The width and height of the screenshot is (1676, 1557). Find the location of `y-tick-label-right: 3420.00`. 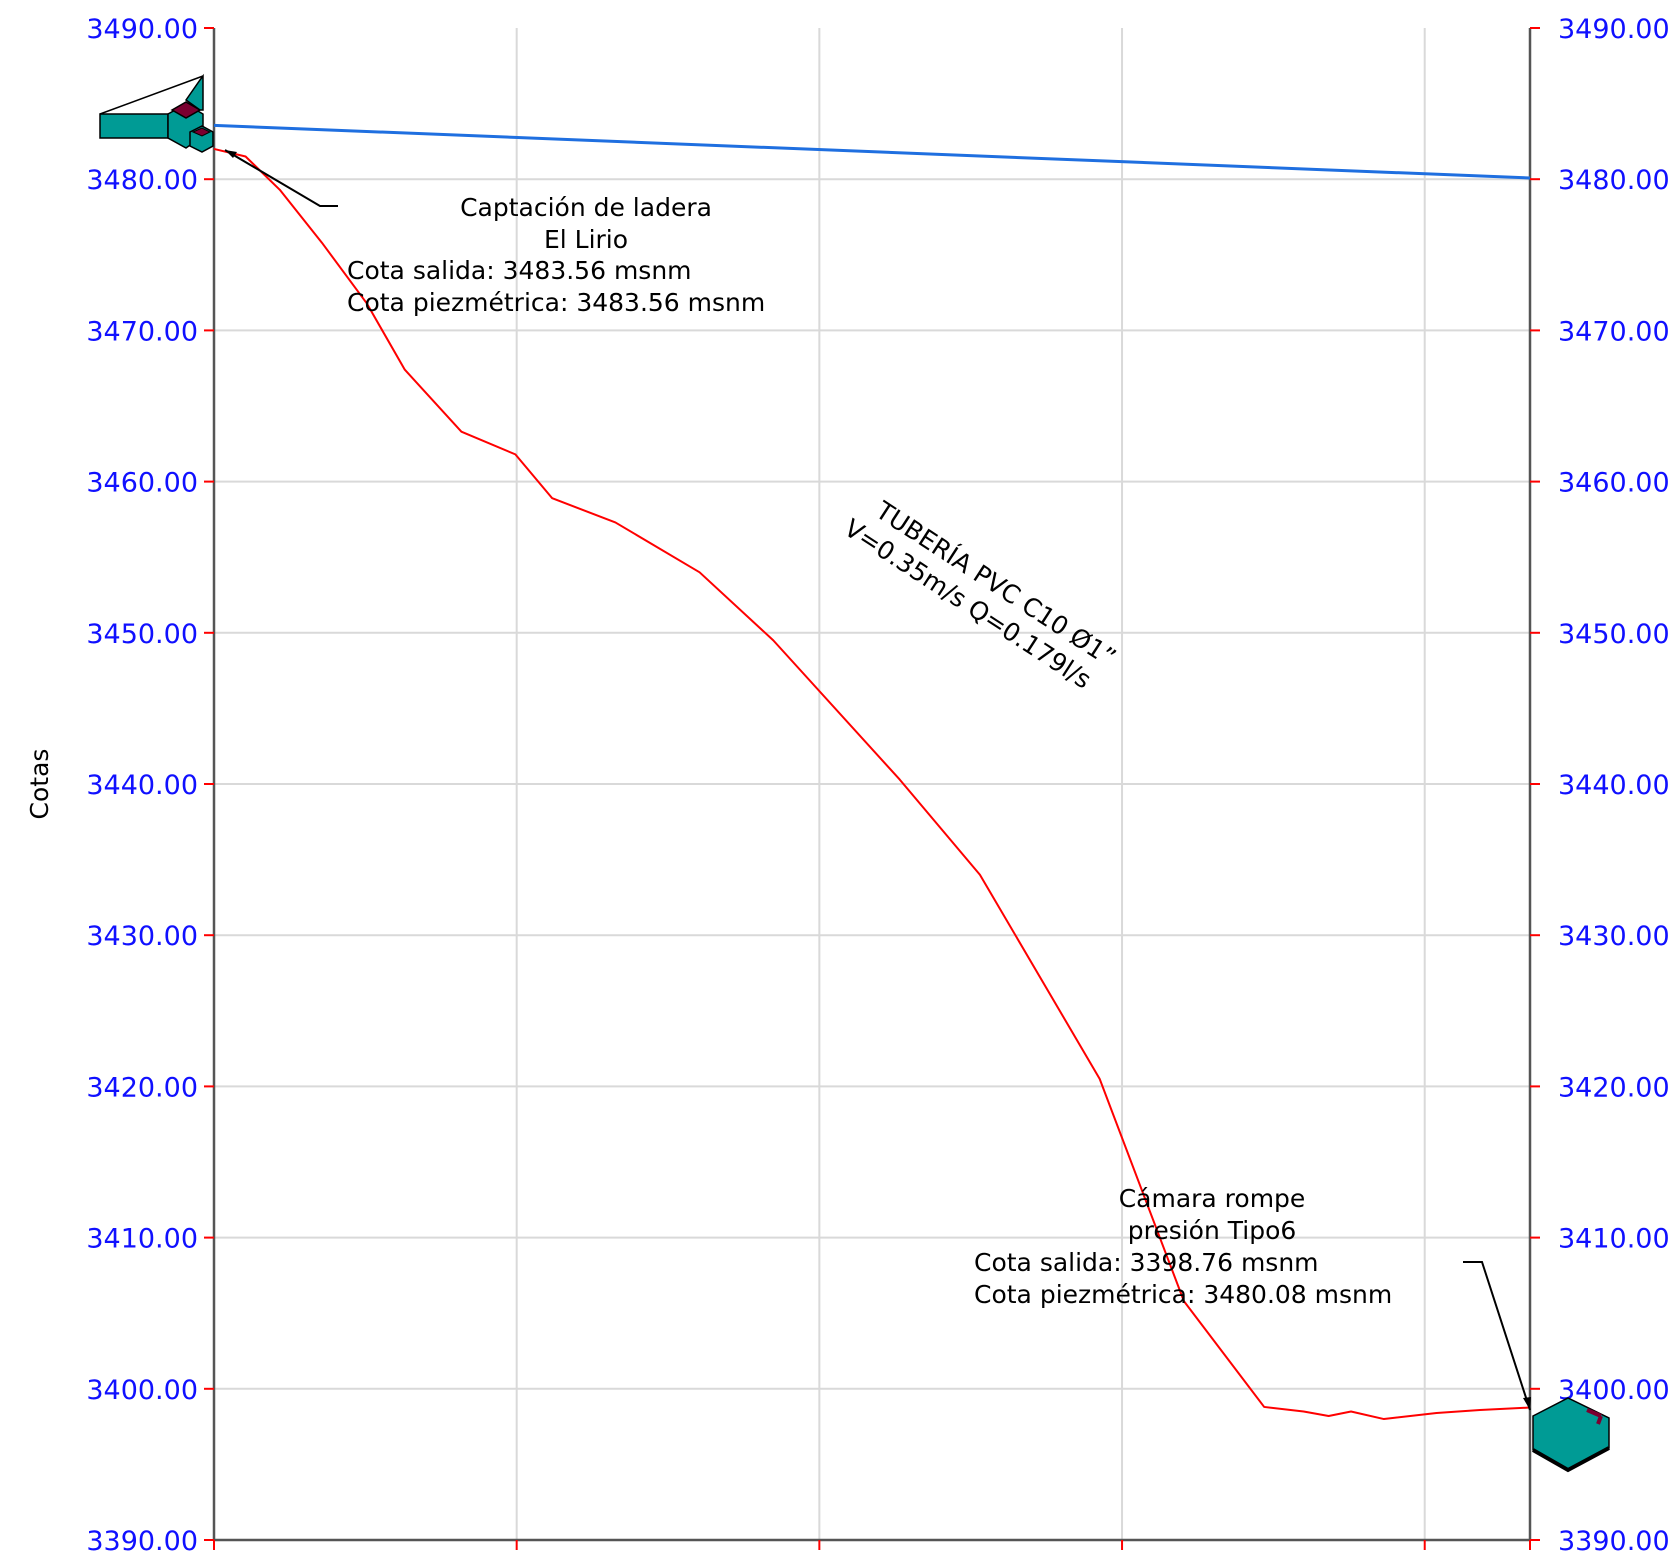

y-tick-label-right: 3420.00 is located at coordinates (1614, 1087).